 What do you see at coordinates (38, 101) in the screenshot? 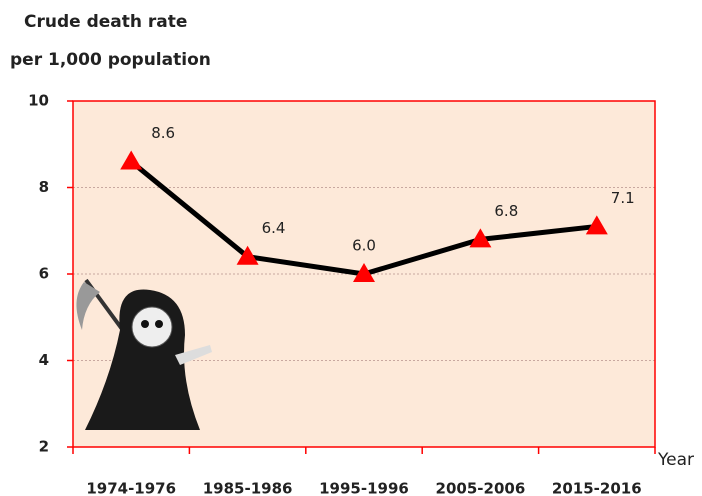
I see `y-tick-label: 10` at bounding box center [38, 101].